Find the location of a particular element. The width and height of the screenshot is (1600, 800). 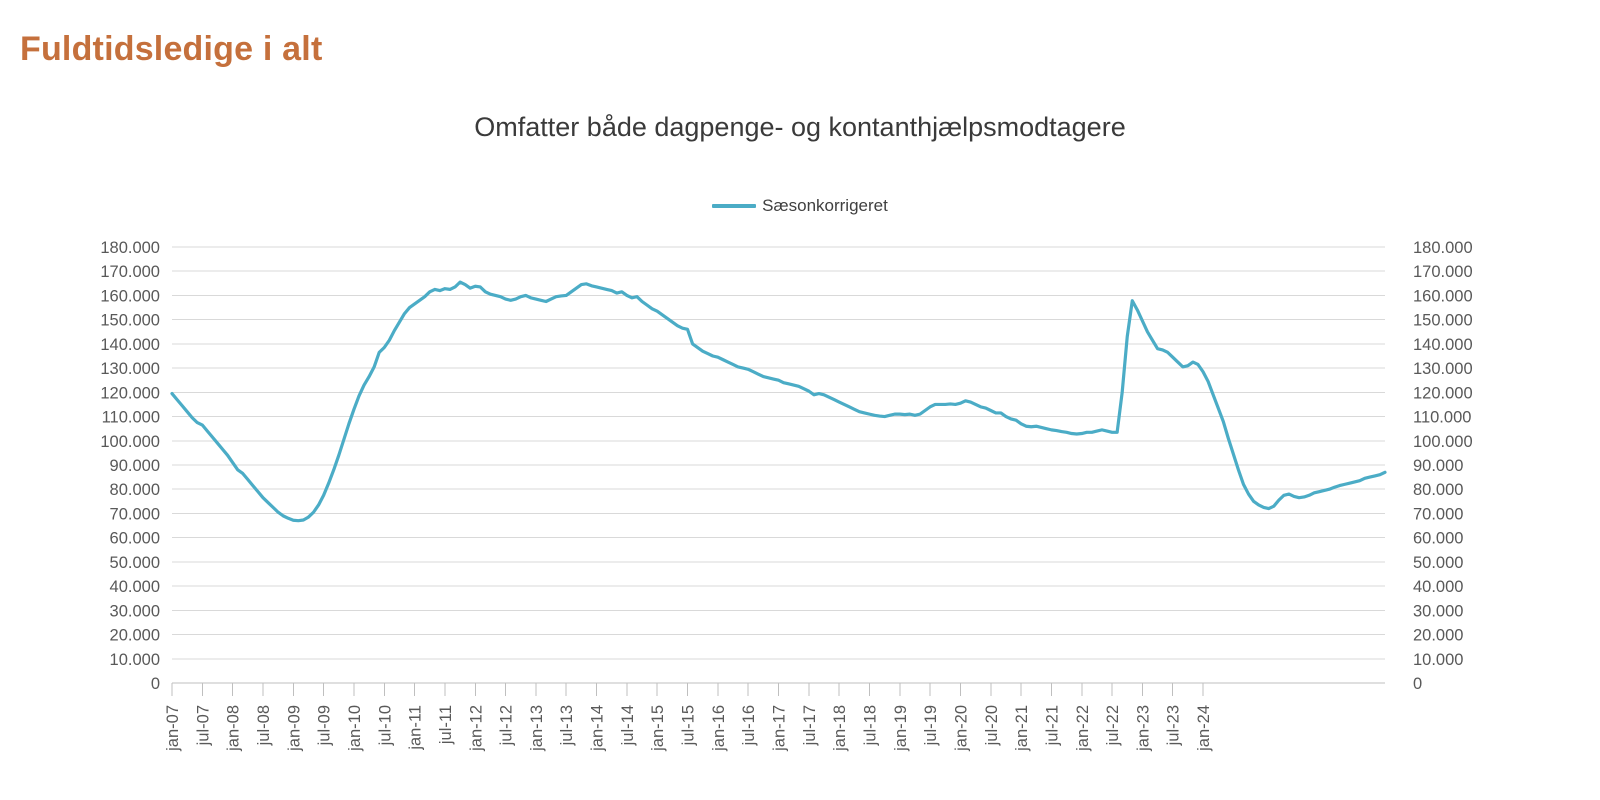

chart-legend: Sæsonkorrigeret is located at coordinates (800, 206).